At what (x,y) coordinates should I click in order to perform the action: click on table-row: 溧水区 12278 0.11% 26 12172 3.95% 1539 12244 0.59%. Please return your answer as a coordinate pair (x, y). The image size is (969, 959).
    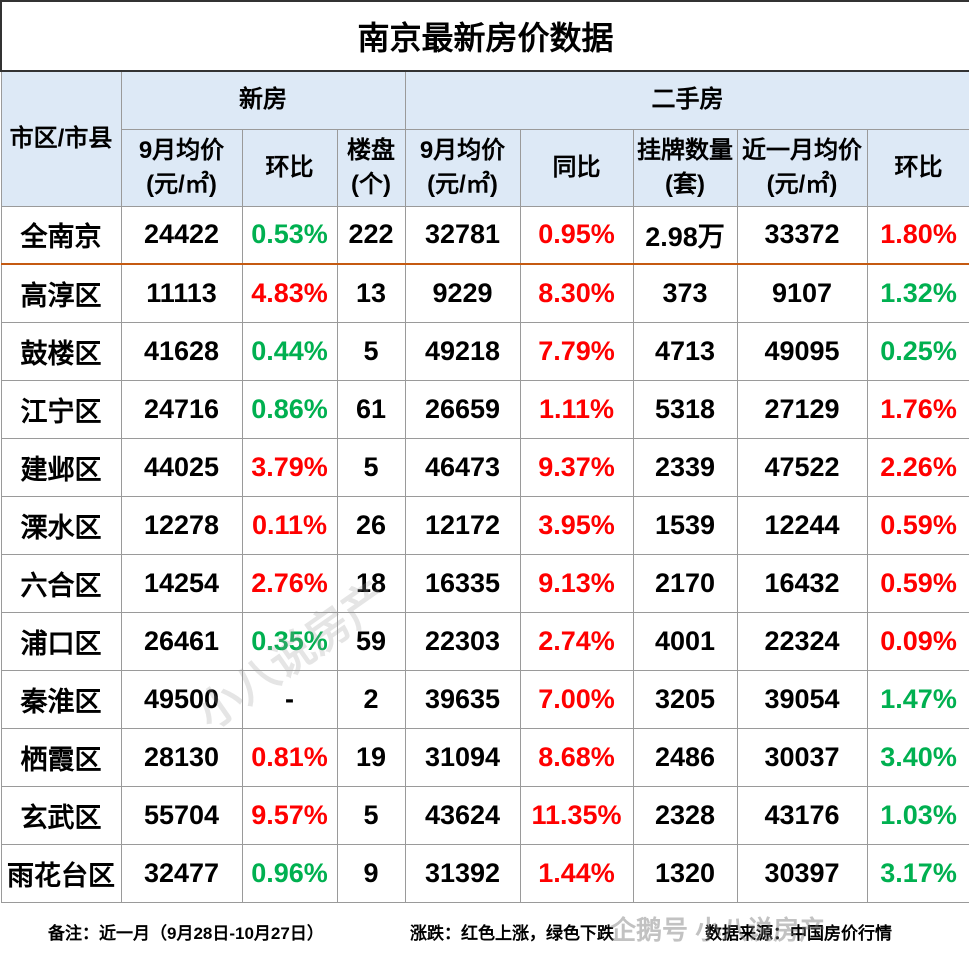
    Looking at the image, I should click on (484, 525).